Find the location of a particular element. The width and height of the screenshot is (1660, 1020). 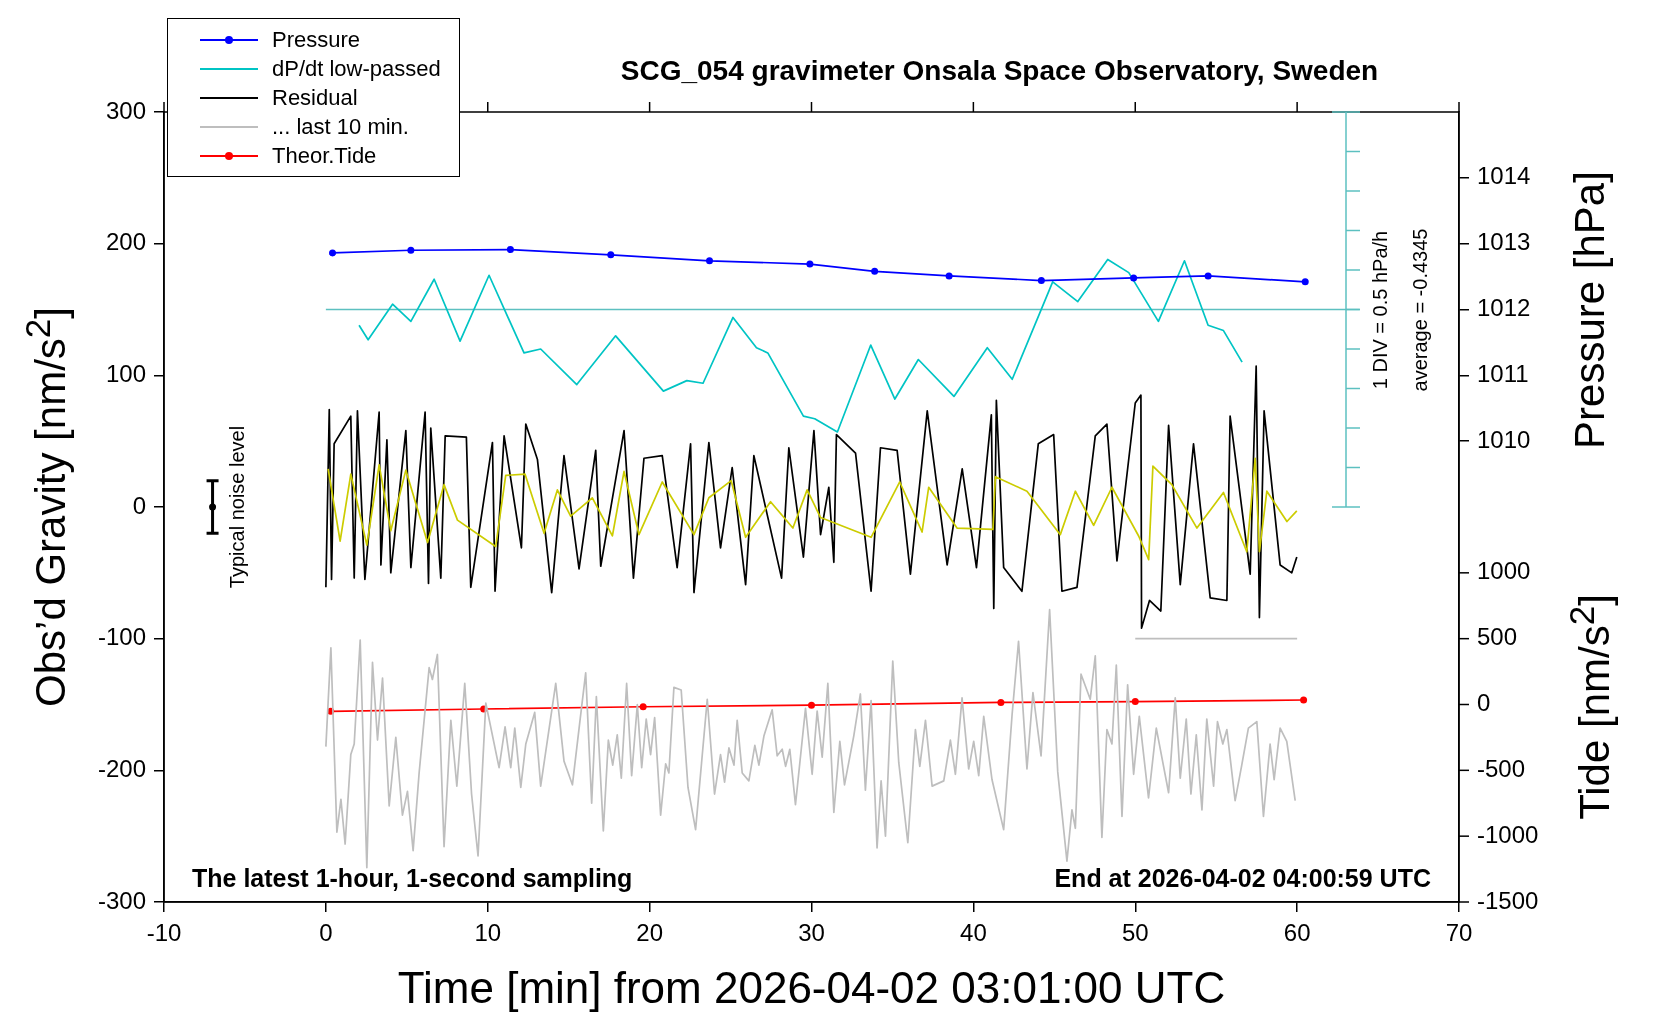

x-tick-label: 0 is located at coordinates (326, 933).